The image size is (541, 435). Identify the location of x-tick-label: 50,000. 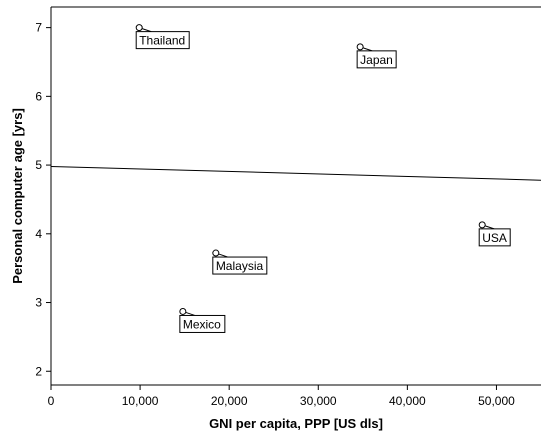
(496, 401).